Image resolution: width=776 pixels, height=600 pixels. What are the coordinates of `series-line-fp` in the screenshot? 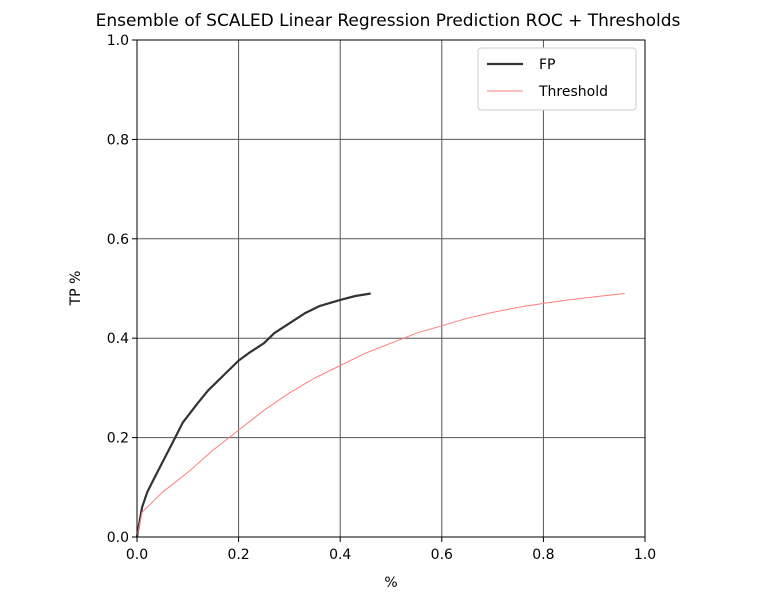 It's located at (253, 415).